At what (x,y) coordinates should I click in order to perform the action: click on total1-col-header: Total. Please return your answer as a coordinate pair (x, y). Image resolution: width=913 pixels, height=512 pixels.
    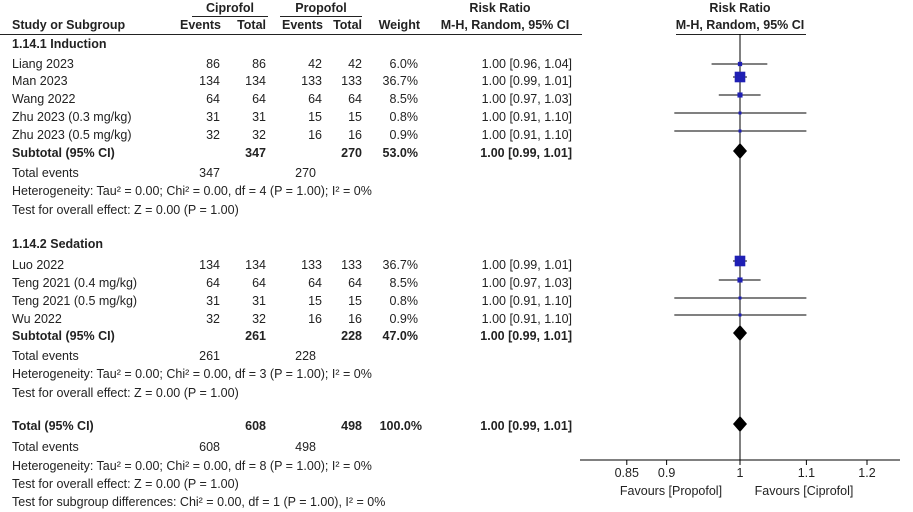
    Looking at the image, I should click on (251, 25).